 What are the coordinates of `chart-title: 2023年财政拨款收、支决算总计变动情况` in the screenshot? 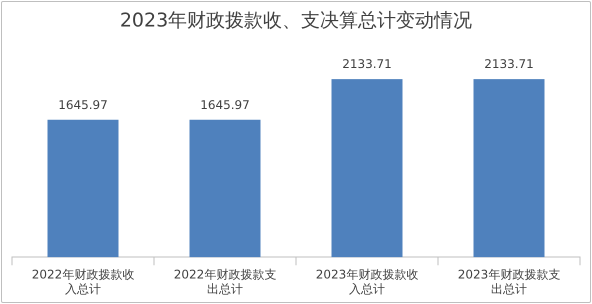 It's located at (296, 20).